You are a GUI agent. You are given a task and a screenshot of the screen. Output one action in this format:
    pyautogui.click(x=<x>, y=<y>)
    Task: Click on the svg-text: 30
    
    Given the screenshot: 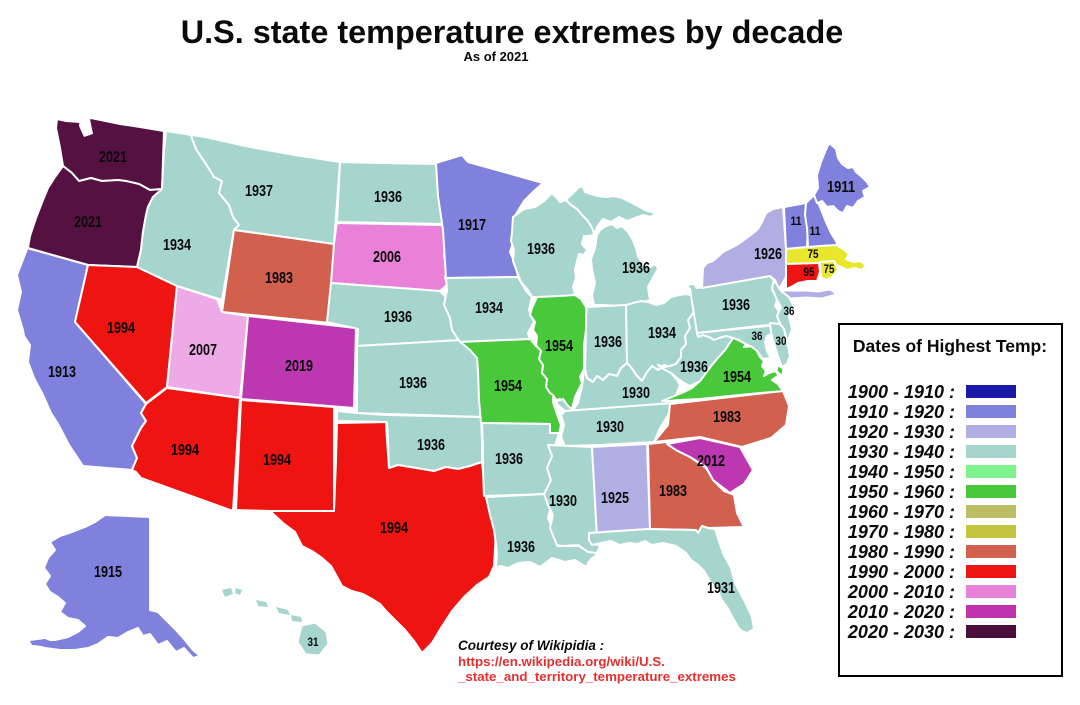 What is the action you would take?
    pyautogui.click(x=781, y=342)
    